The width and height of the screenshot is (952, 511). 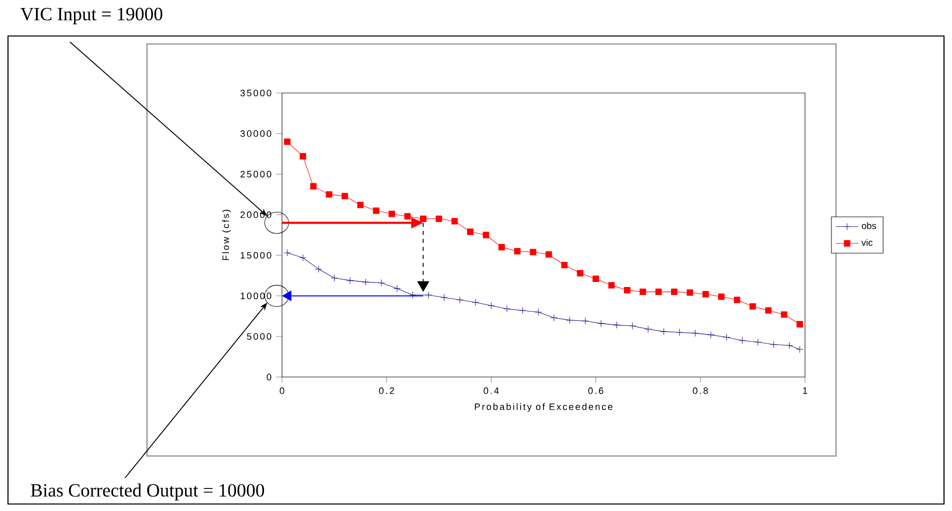 I want to click on text: VIC Input = 19000, so click(x=91, y=16).